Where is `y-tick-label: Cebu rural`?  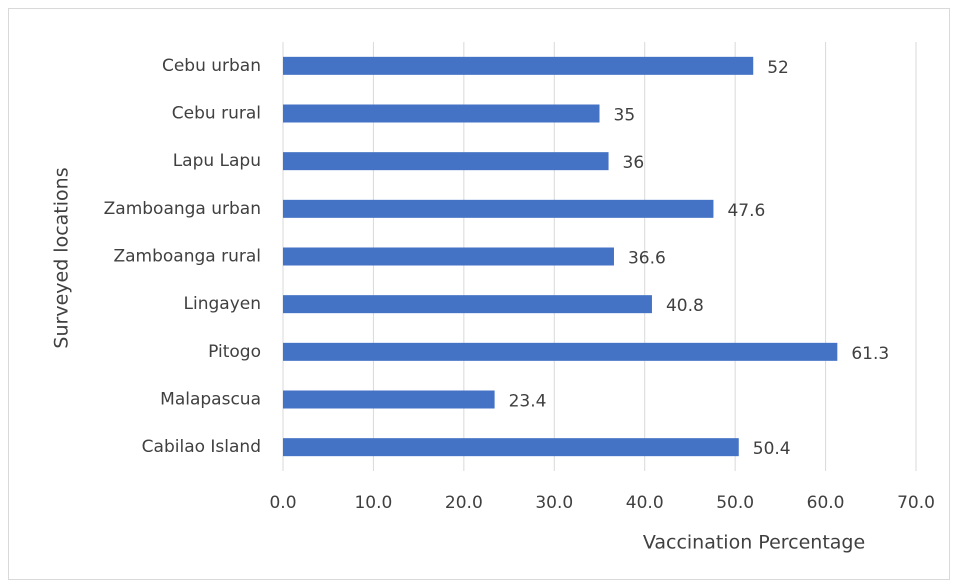
y-tick-label: Cebu rural is located at coordinates (216, 114).